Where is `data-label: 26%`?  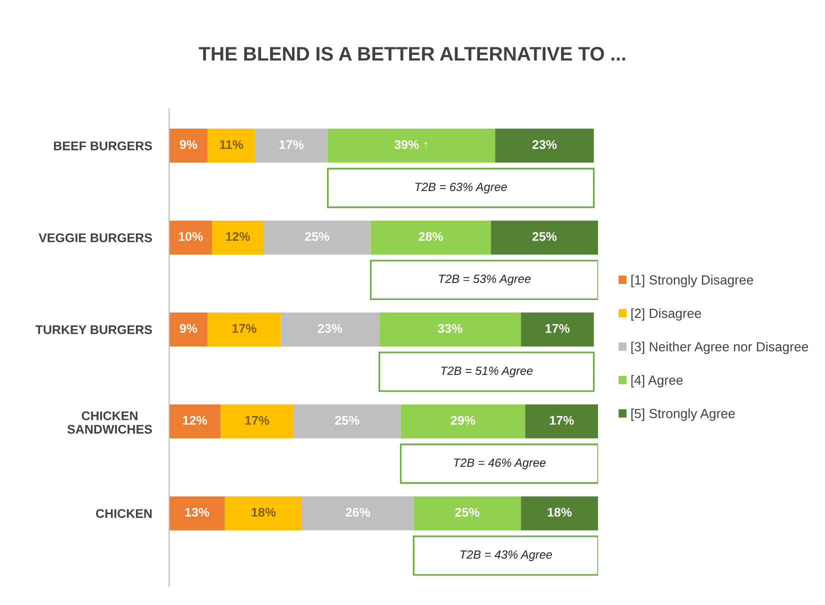
data-label: 26% is located at coordinates (358, 512).